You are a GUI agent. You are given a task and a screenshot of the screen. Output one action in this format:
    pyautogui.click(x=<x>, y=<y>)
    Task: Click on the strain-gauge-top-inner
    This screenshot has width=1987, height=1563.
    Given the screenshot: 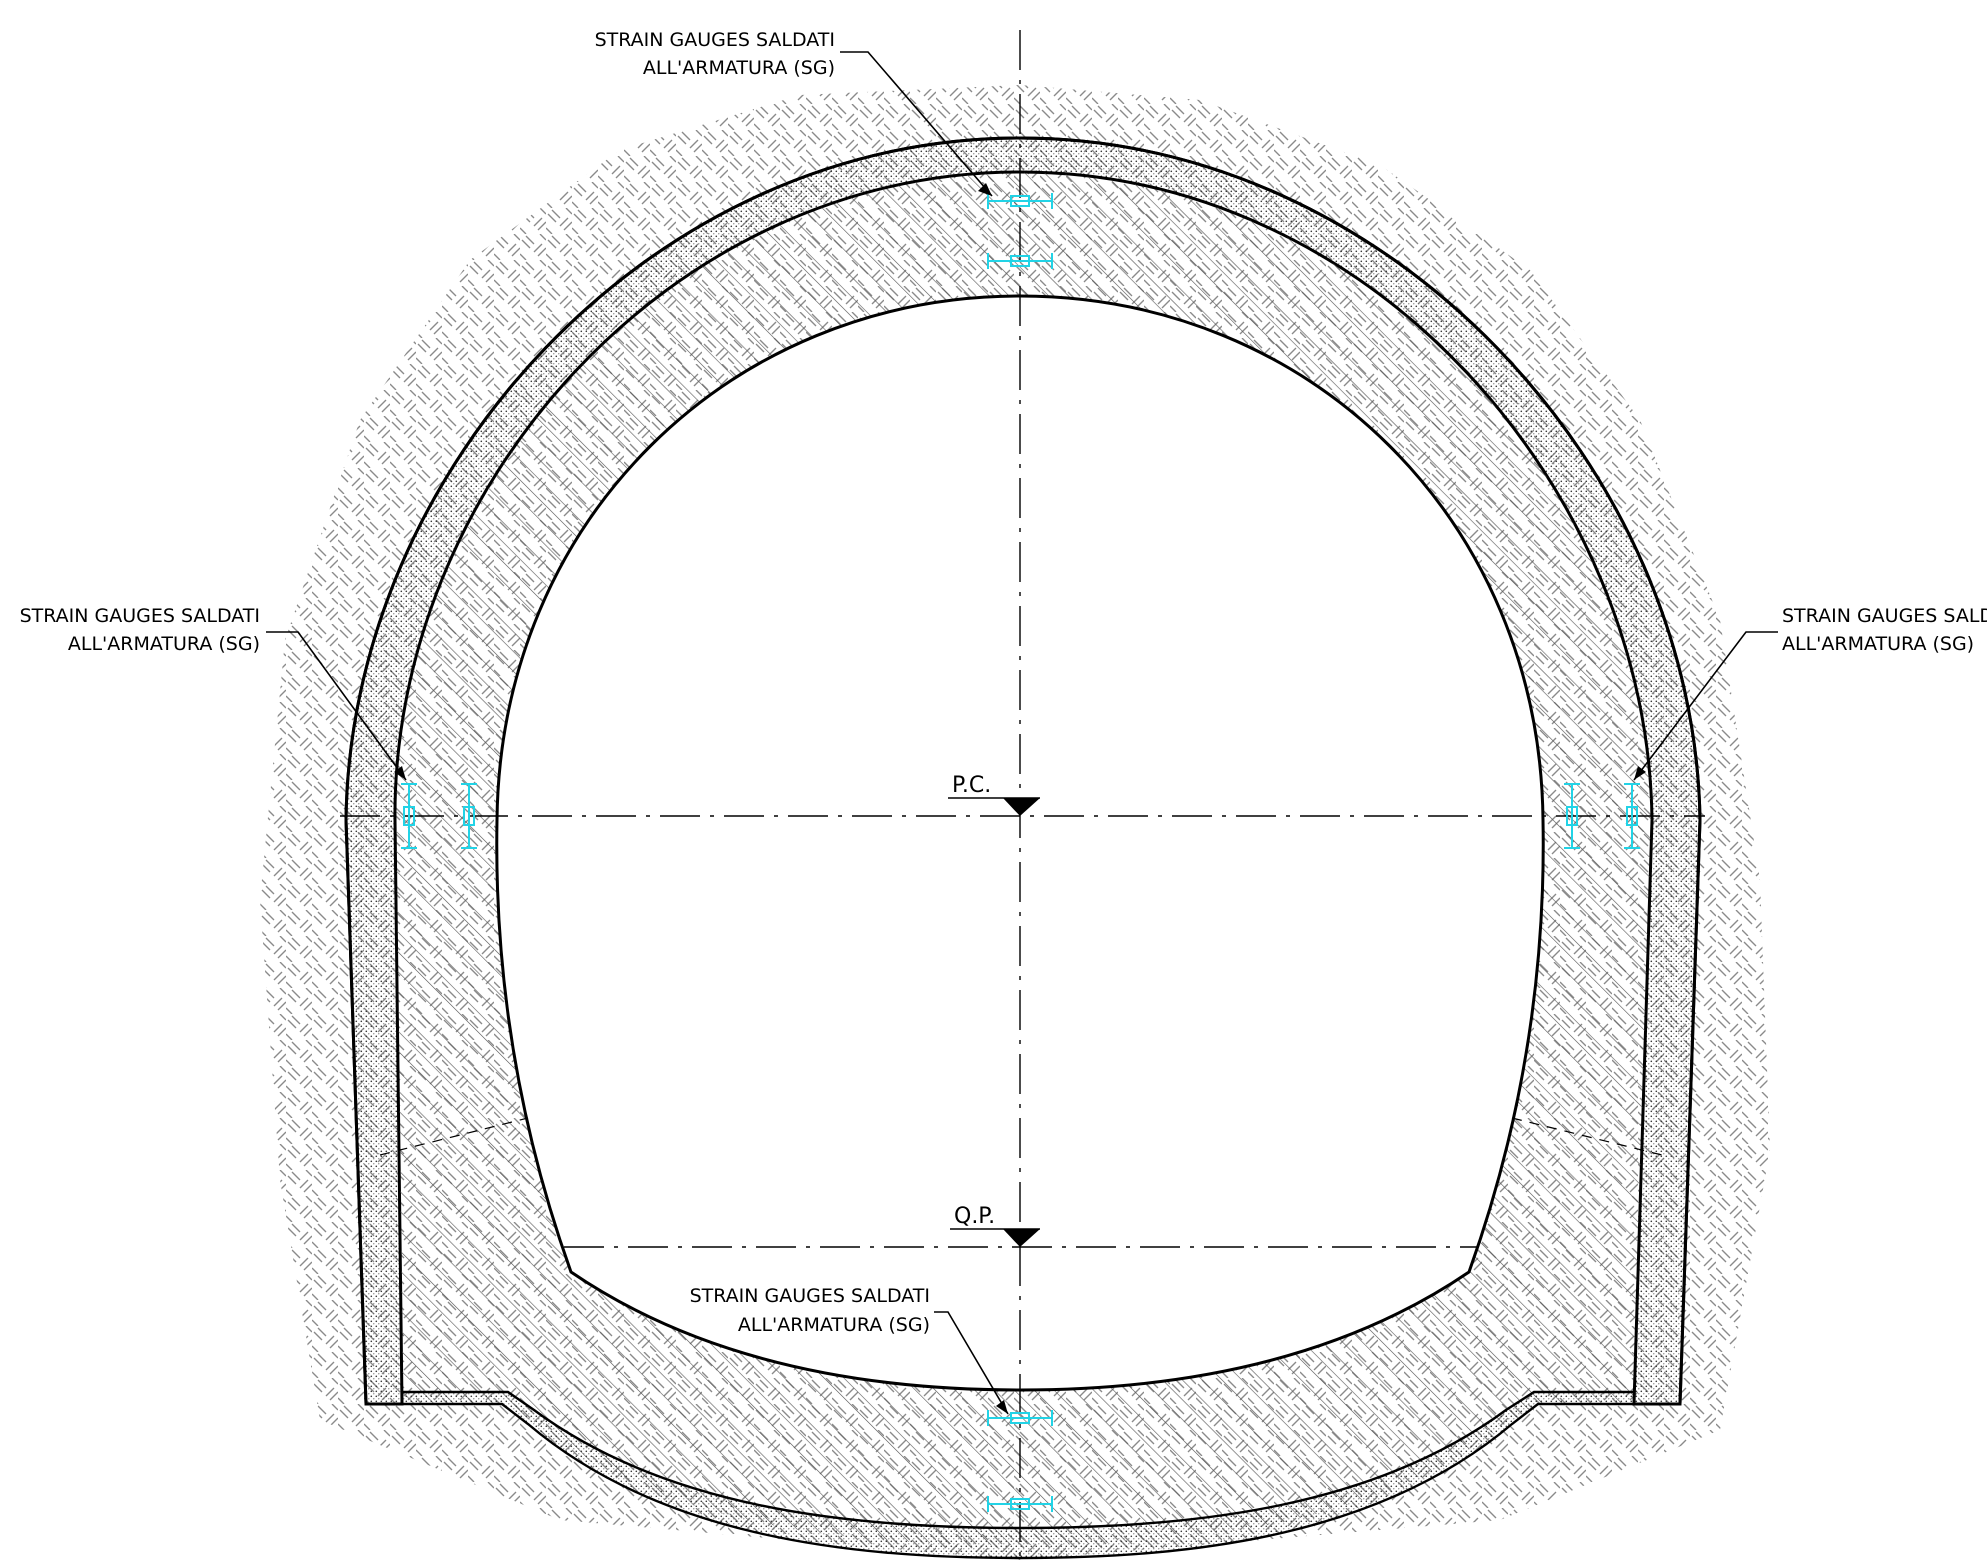 What is the action you would take?
    pyautogui.click(x=1020, y=261)
    